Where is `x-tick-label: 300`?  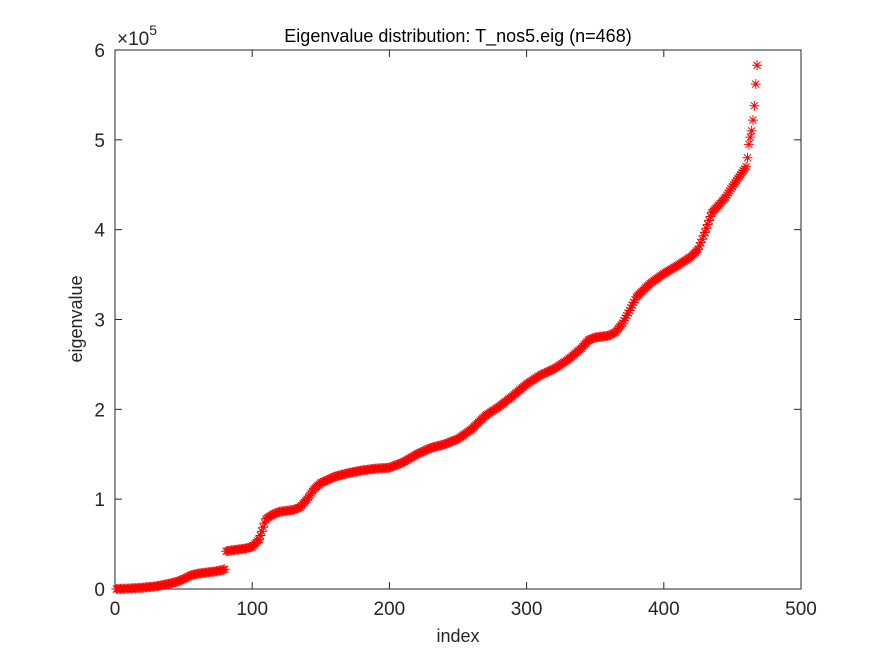
x-tick-label: 300 is located at coordinates (527, 609).